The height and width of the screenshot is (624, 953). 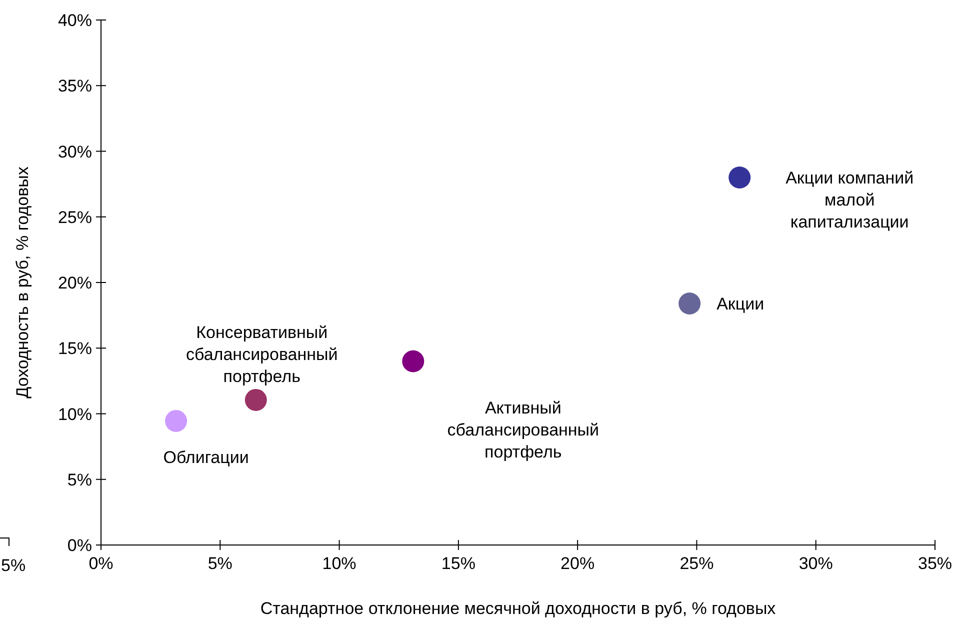 What do you see at coordinates (220, 563) in the screenshot?
I see `x-tick-label: 5%` at bounding box center [220, 563].